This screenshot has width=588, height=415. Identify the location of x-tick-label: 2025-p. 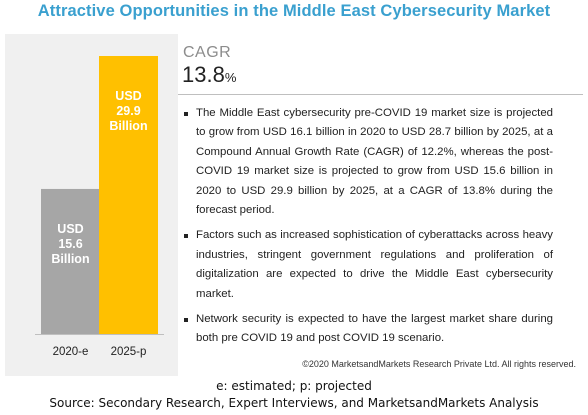
(129, 352).